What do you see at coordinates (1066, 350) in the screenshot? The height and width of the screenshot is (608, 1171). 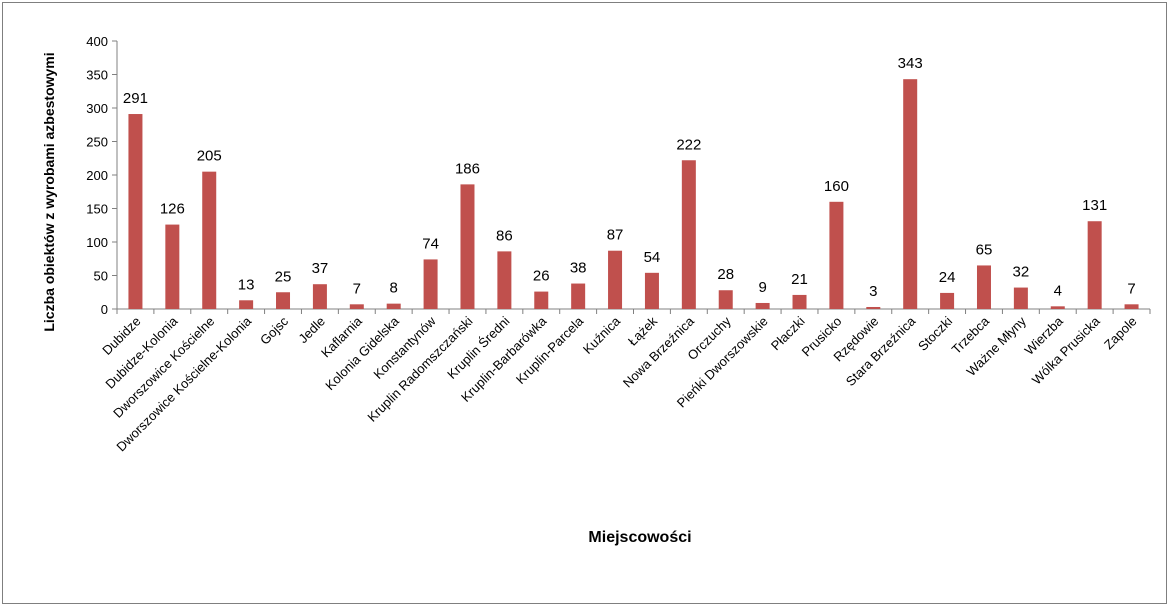 I see `x-tick-label: Wólka Prusicka` at bounding box center [1066, 350].